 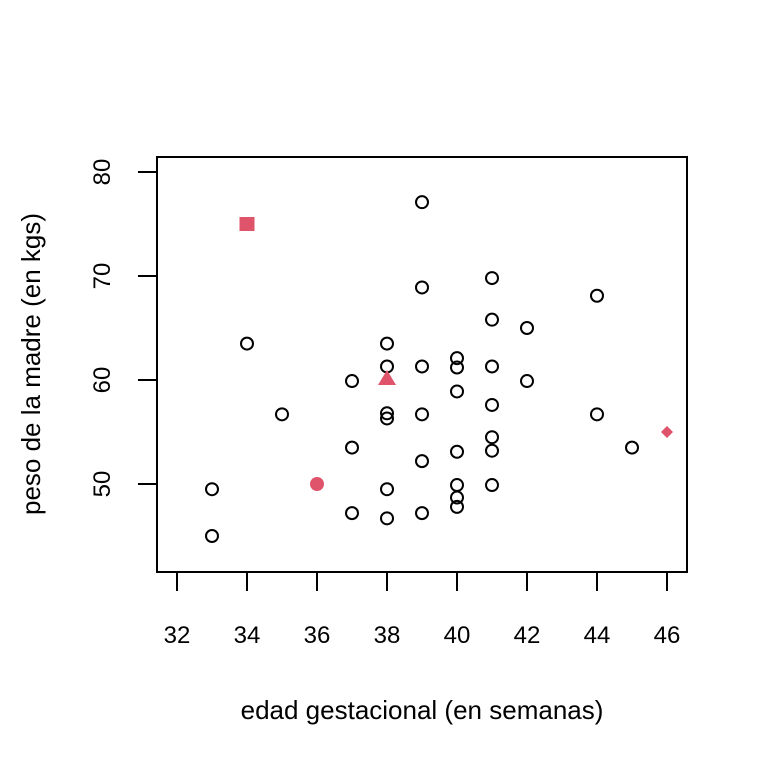 What do you see at coordinates (667, 635) in the screenshot?
I see `x-tick-label: 46` at bounding box center [667, 635].